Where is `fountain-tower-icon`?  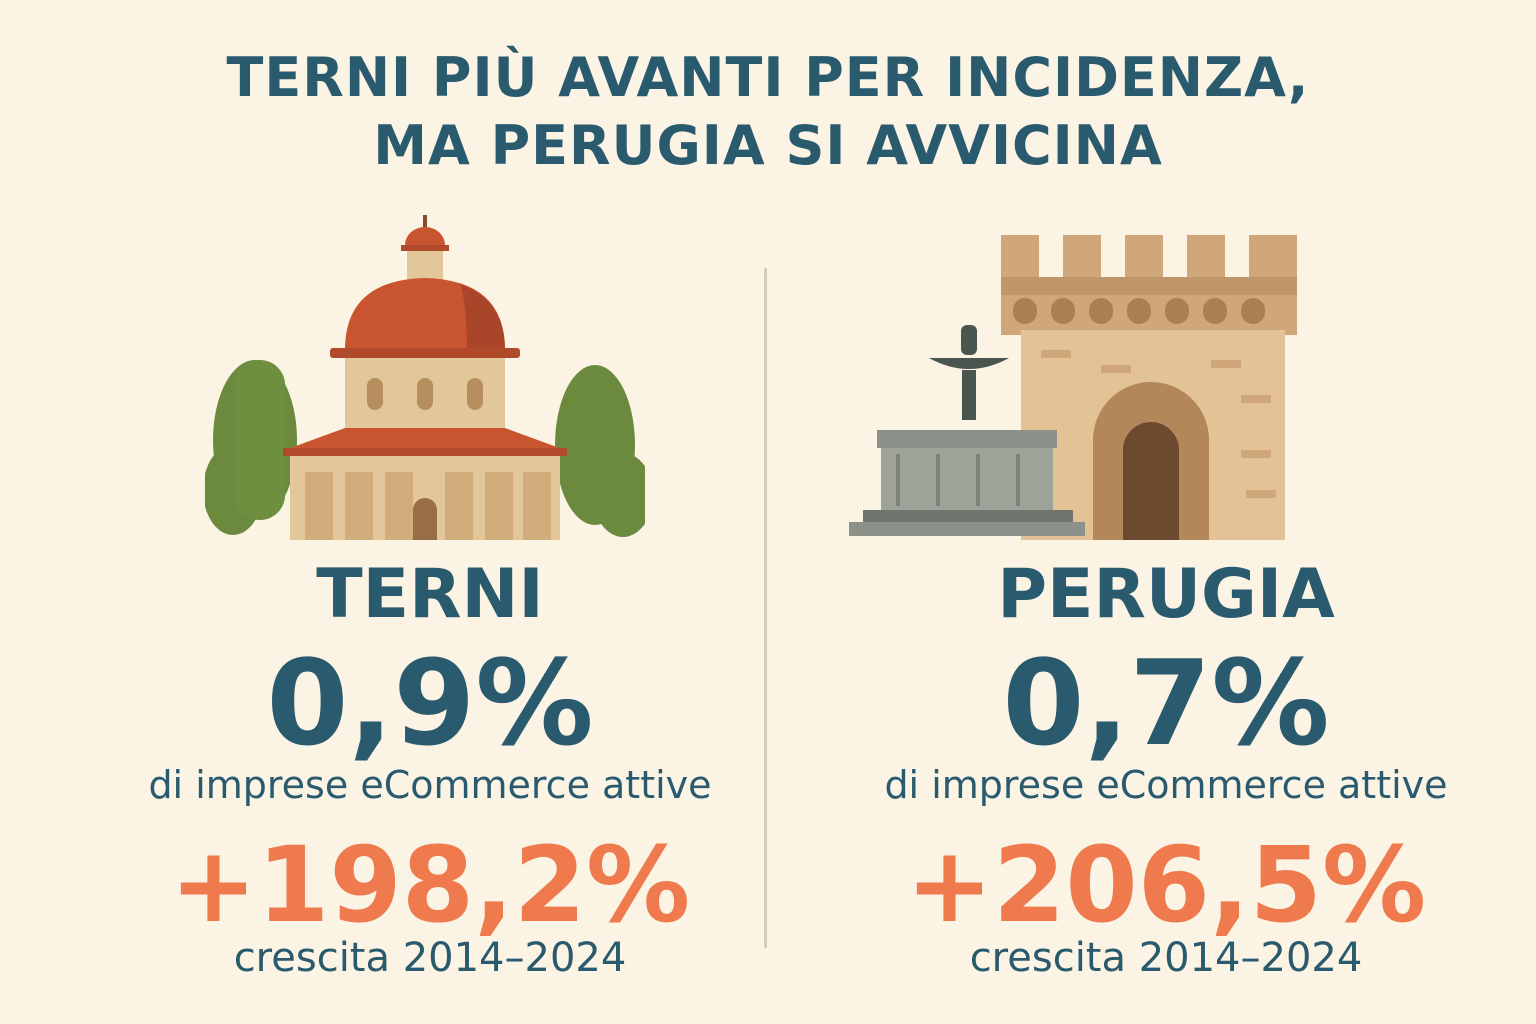
fountain-tower-icon is located at coordinates (1073, 387).